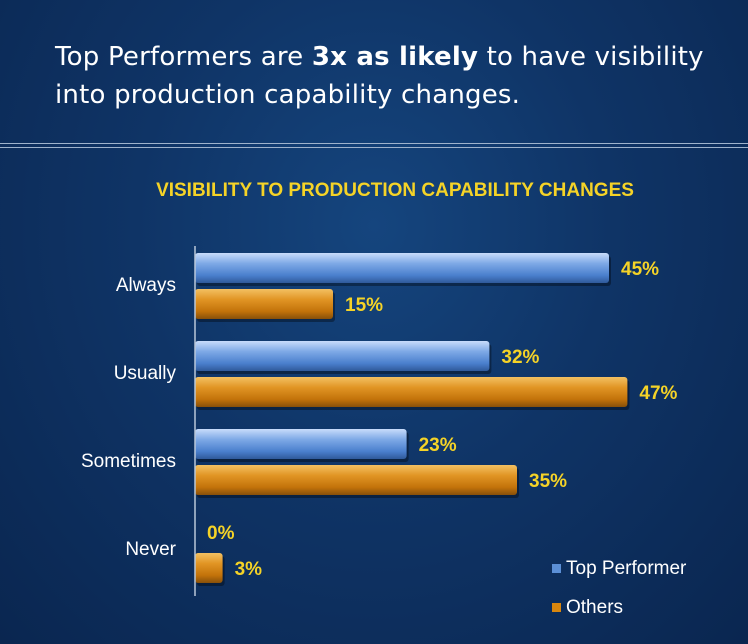  What do you see at coordinates (150, 549) in the screenshot?
I see `category-label-never: Never` at bounding box center [150, 549].